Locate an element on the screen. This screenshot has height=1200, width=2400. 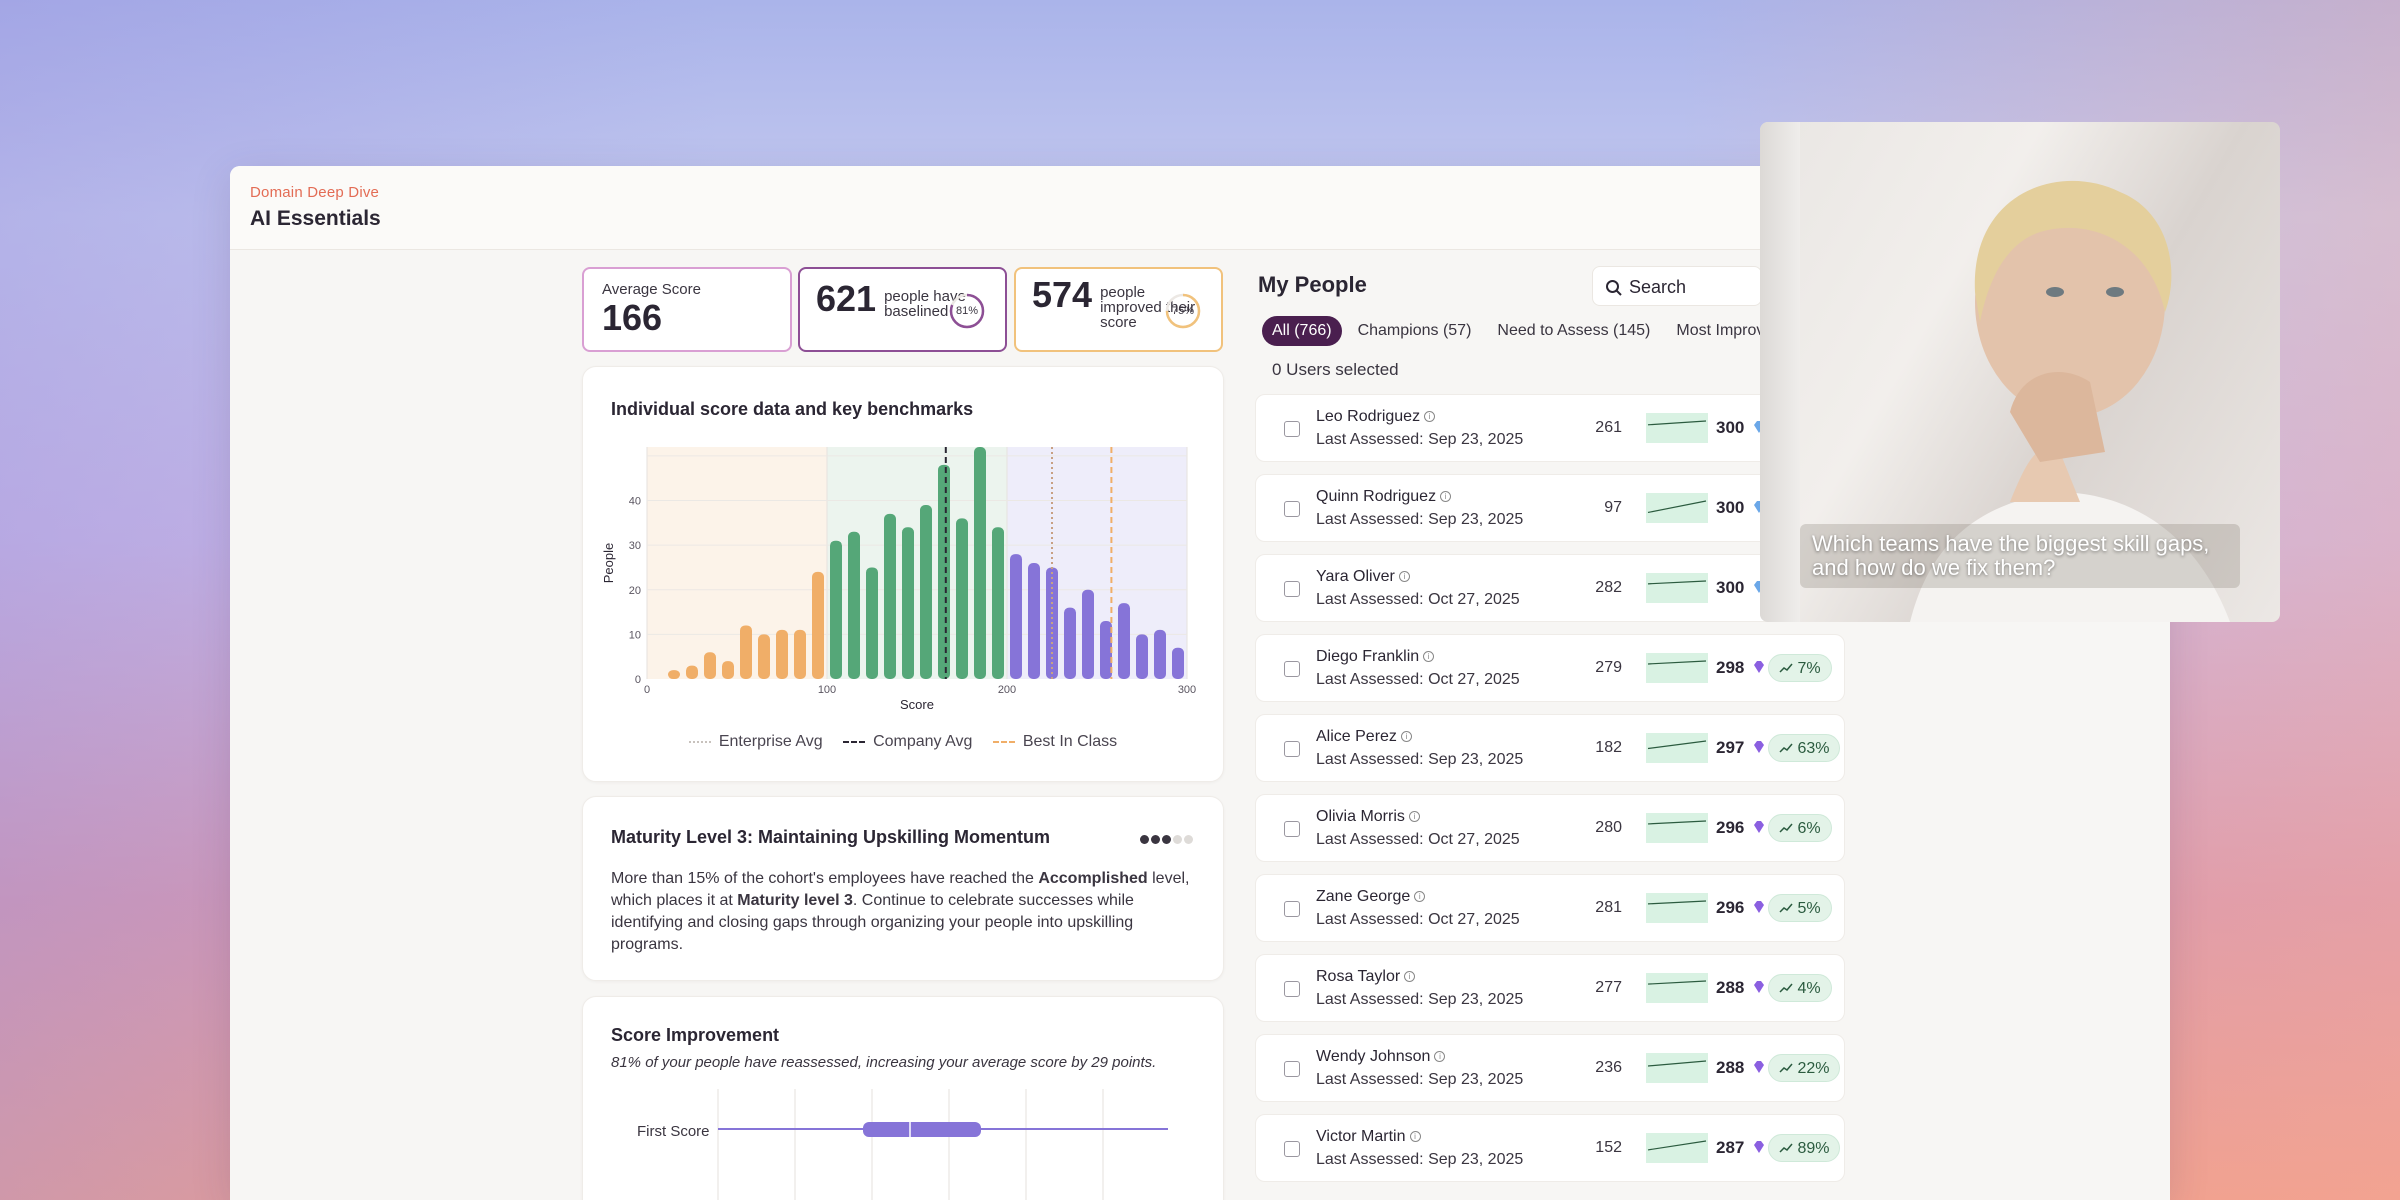
person-name: Yara Oliver i is located at coordinates (1363, 577).